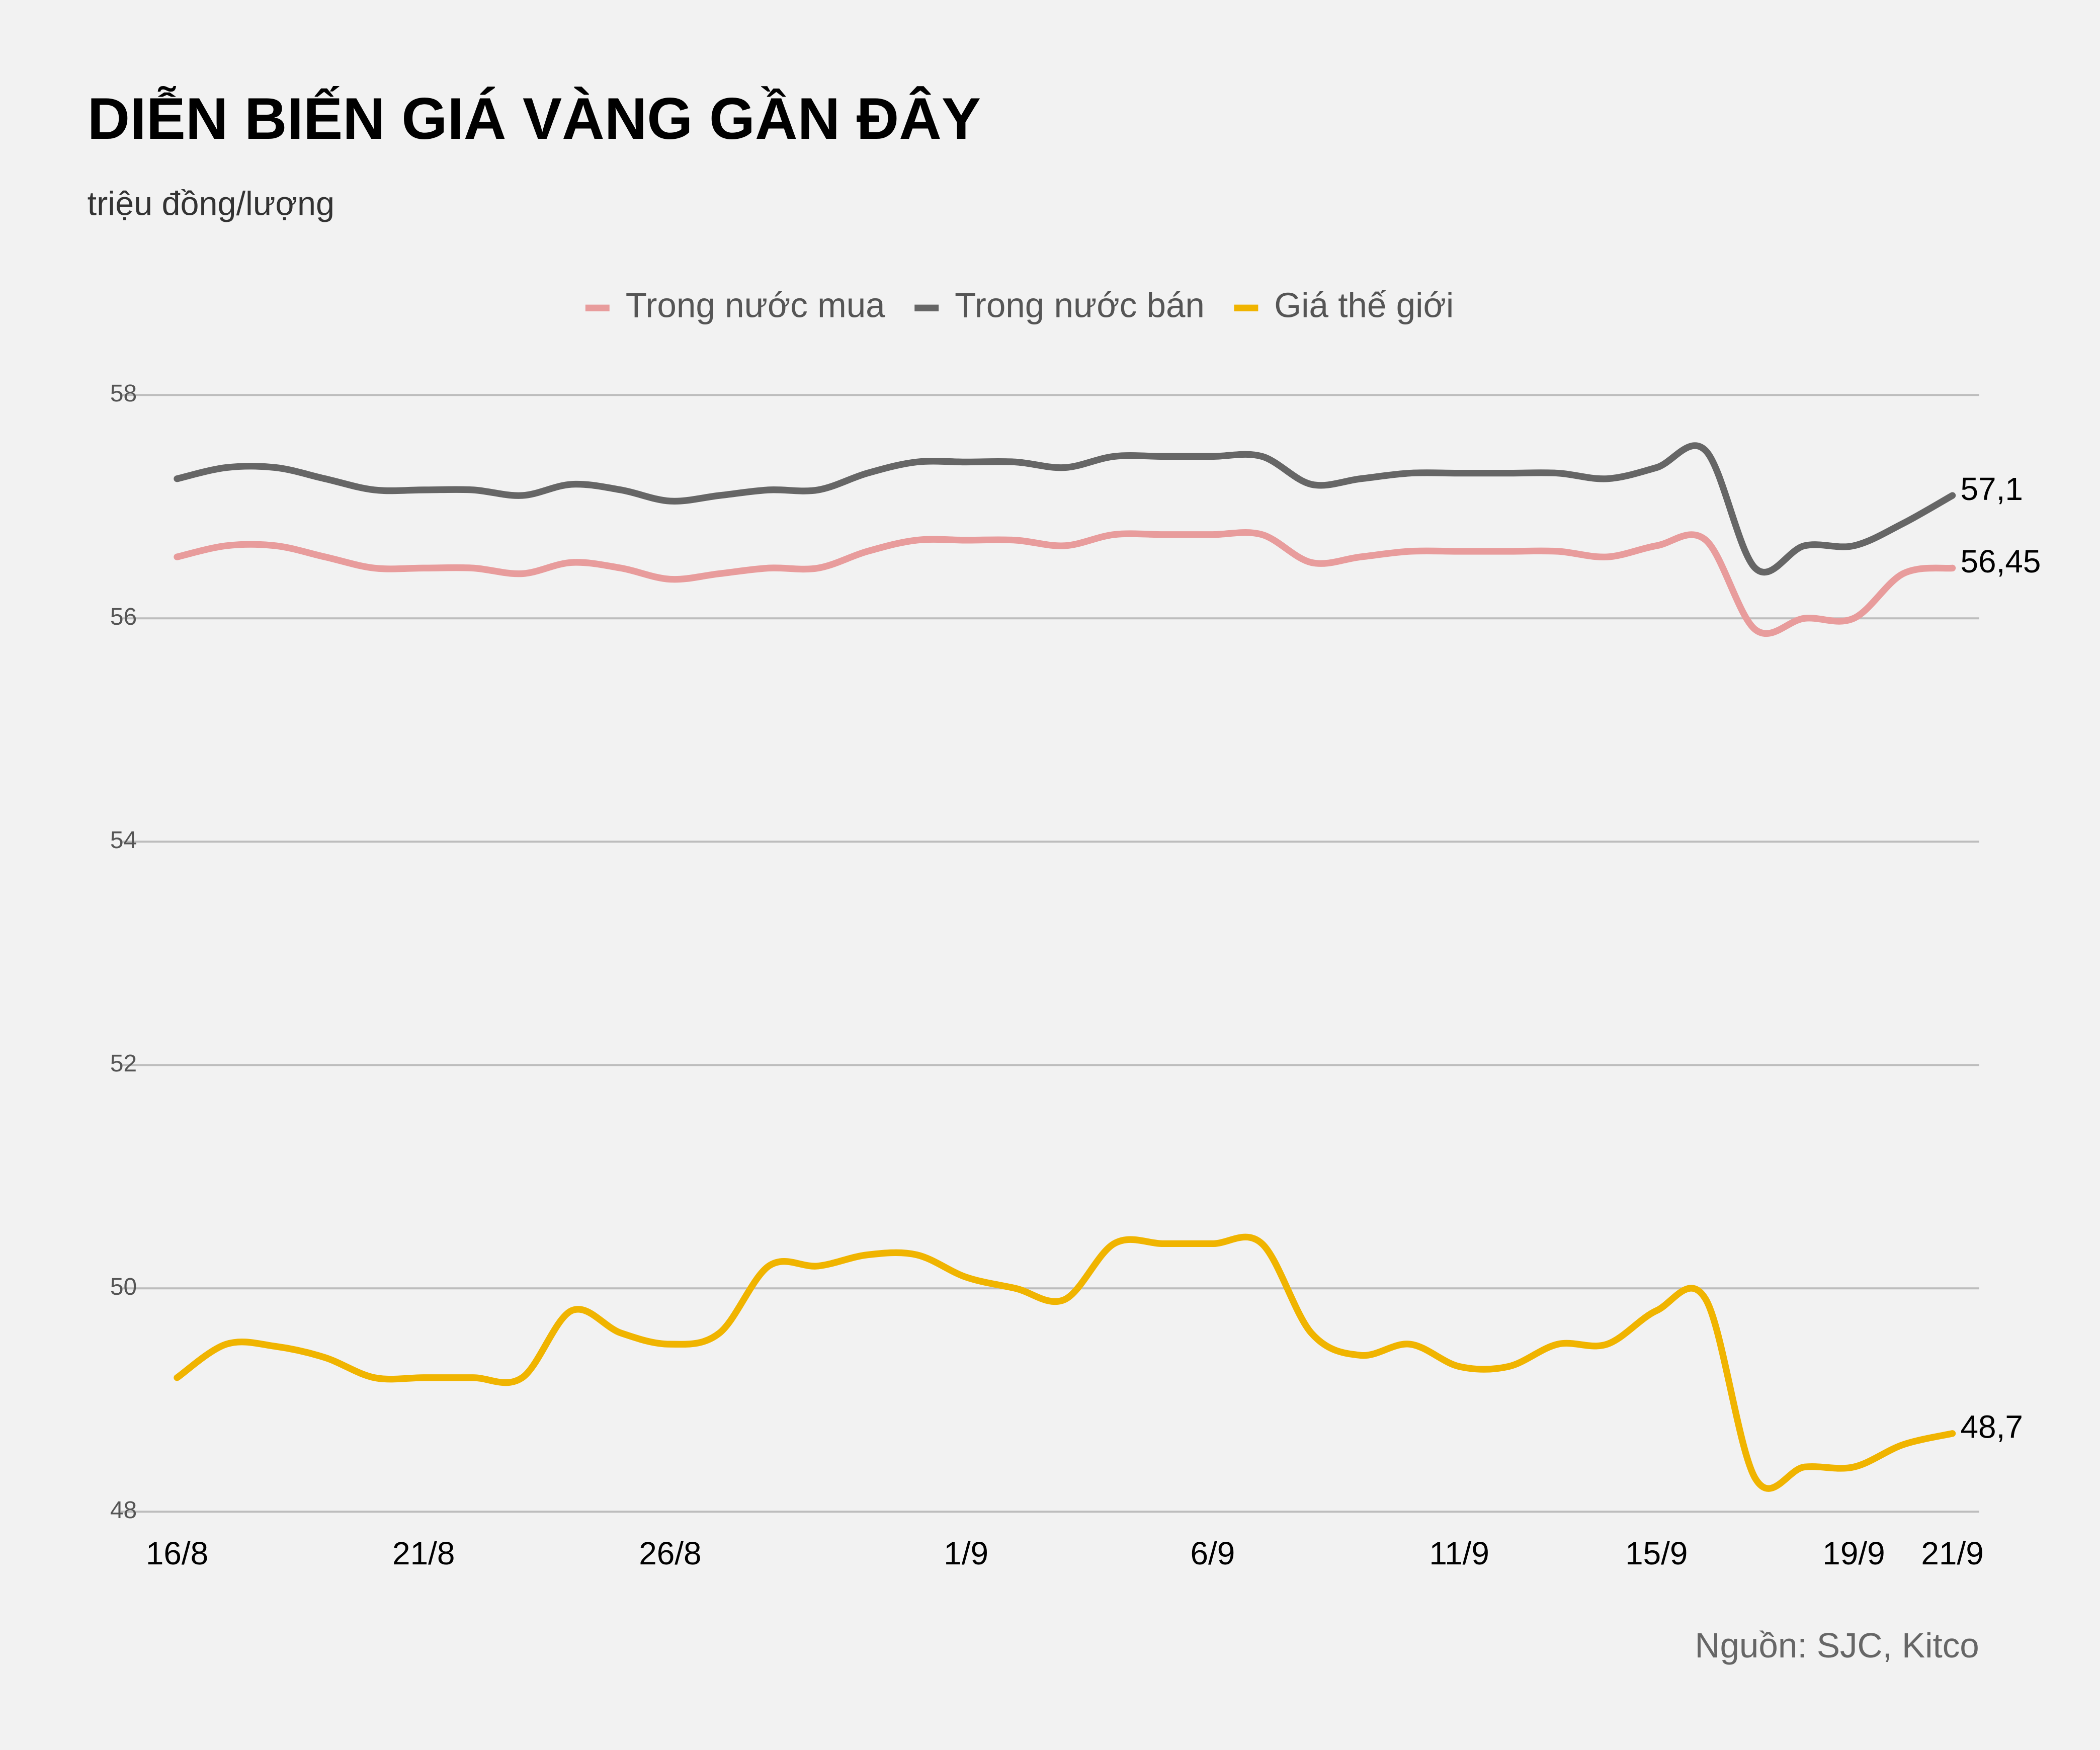 The height and width of the screenshot is (1750, 2100). I want to click on value-label: 57,1, so click(1992, 489).